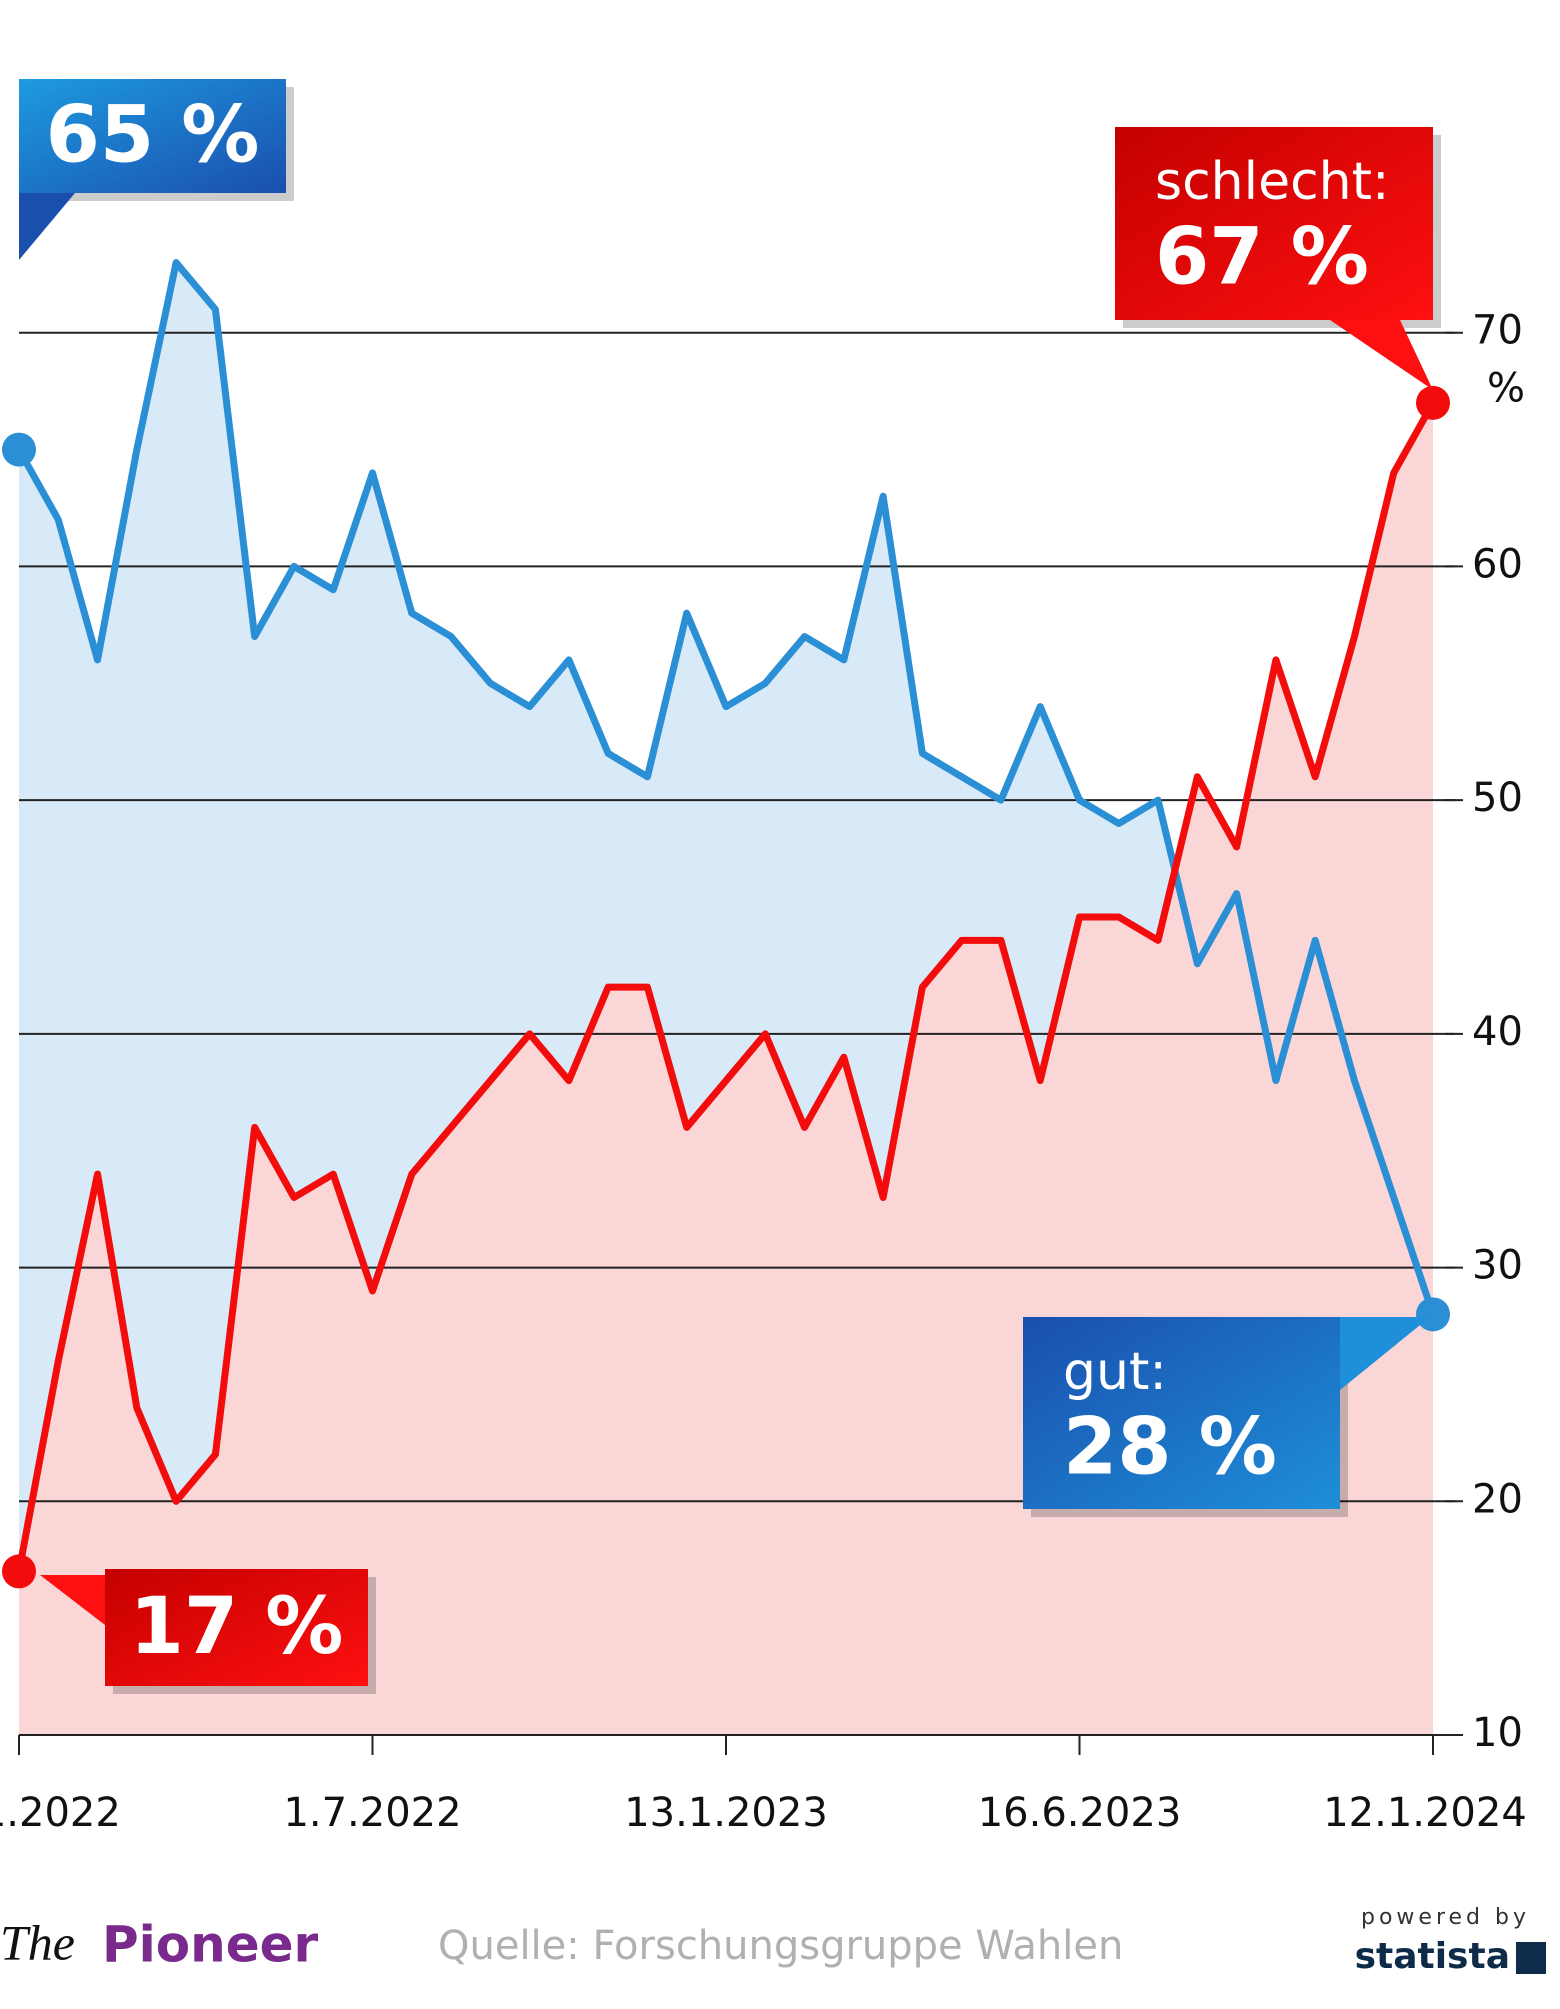 The height and width of the screenshot is (2009, 1560). What do you see at coordinates (1445, 1917) in the screenshot?
I see `powered-by: powered by` at bounding box center [1445, 1917].